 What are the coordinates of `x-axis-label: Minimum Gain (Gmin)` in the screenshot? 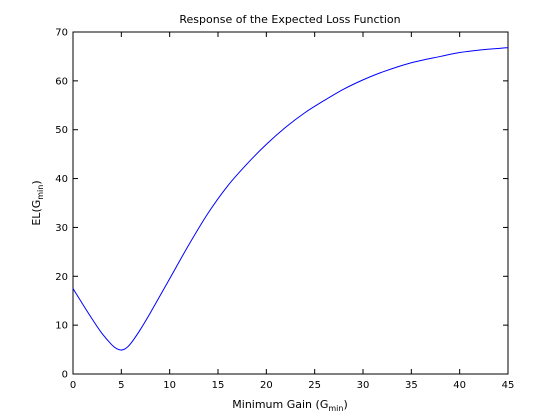 It's located at (289, 405).